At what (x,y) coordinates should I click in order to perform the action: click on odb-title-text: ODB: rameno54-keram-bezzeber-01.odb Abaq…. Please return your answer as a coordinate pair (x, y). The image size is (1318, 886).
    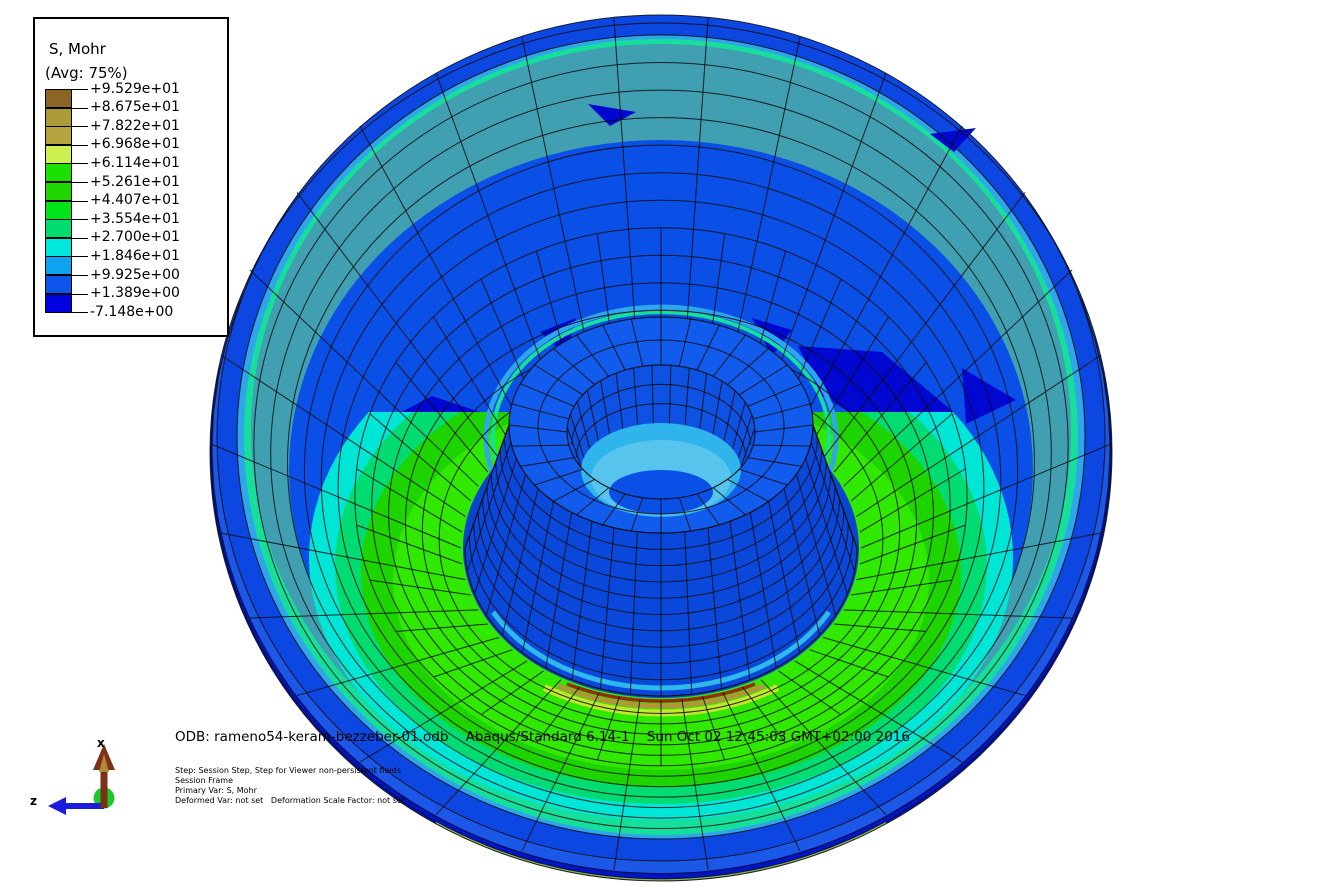
    Looking at the image, I should click on (542, 737).